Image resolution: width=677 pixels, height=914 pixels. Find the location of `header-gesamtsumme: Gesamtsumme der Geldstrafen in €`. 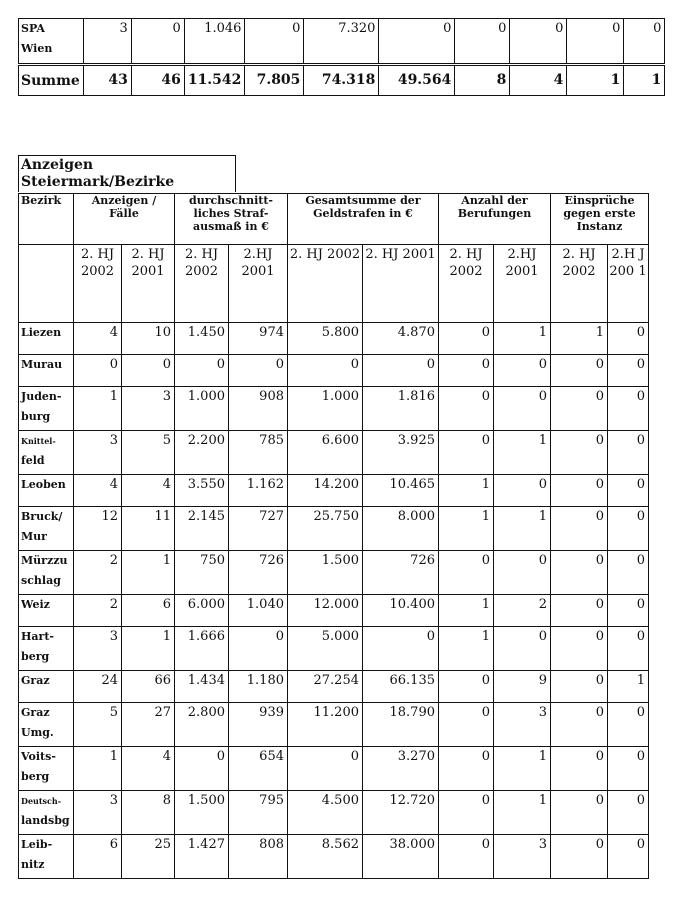

header-gesamtsumme: Gesamtsumme der Geldstrafen in € is located at coordinates (363, 219).